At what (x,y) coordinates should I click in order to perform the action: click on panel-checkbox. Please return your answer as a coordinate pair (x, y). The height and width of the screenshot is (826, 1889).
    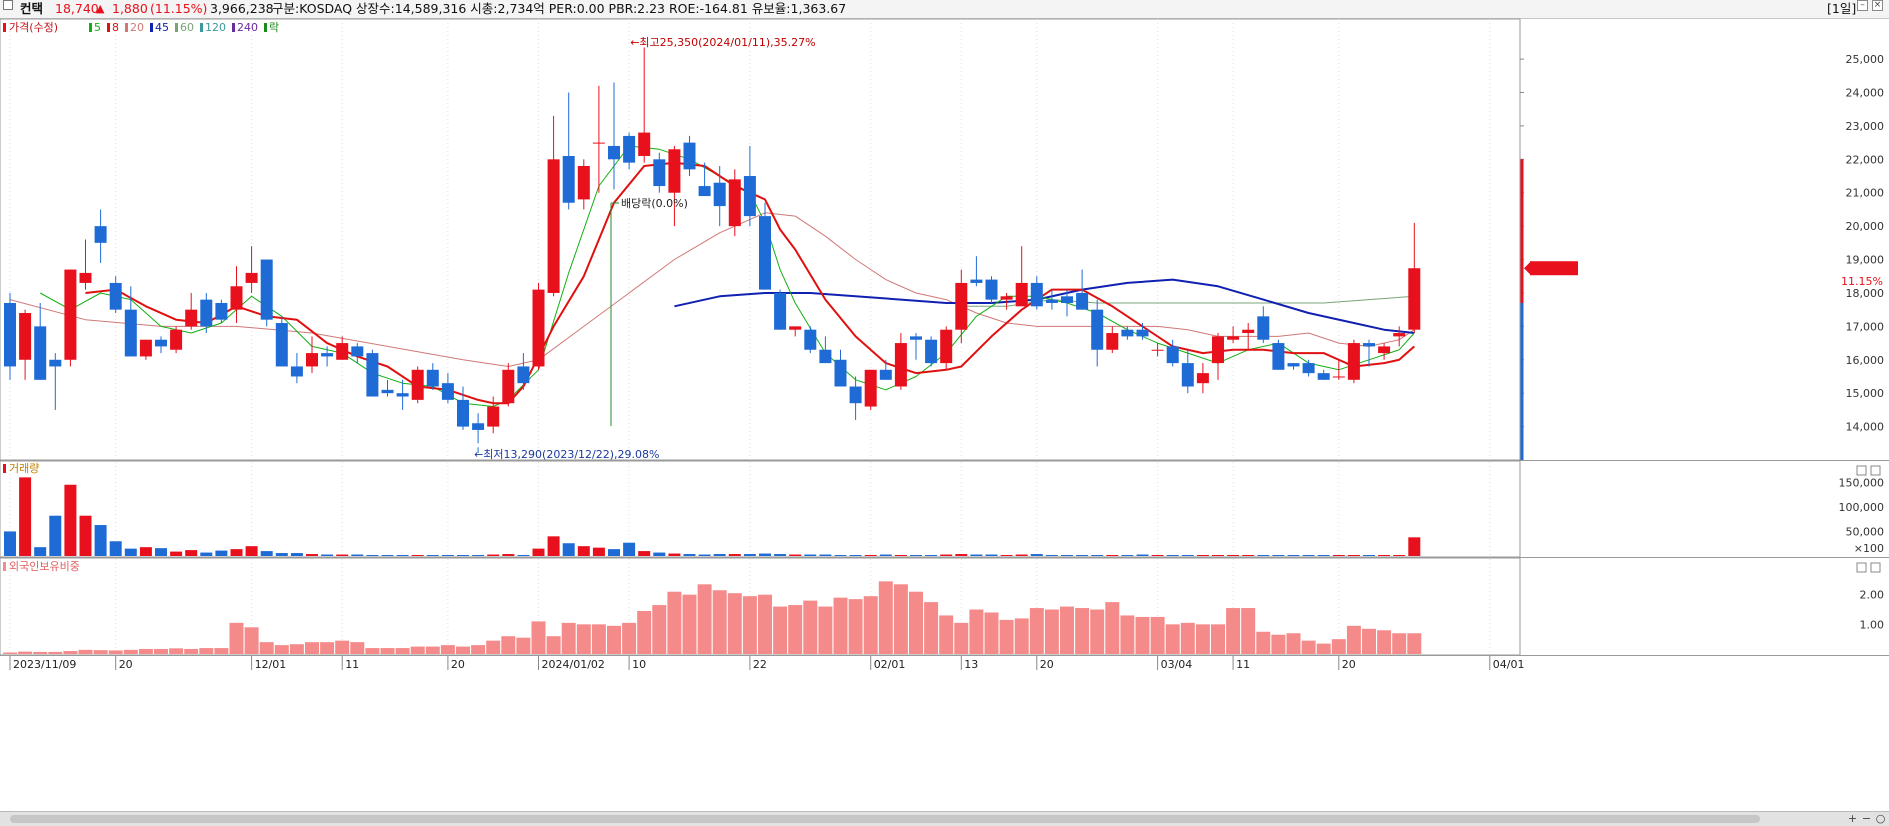
    Looking at the image, I should click on (8, 5).